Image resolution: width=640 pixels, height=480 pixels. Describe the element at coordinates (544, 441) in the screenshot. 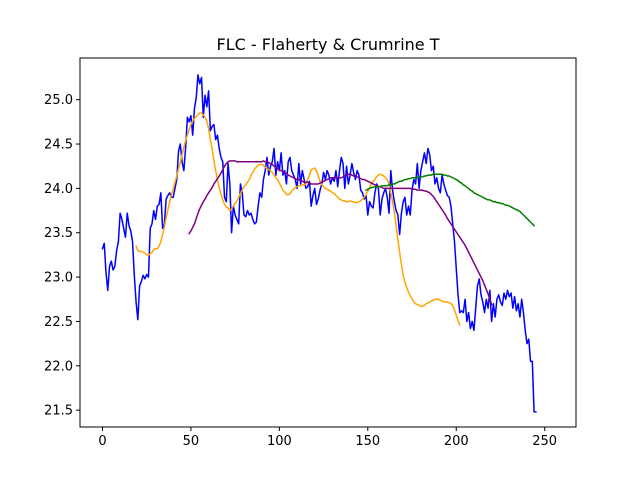

I see `x-tick-label: 250` at that location.